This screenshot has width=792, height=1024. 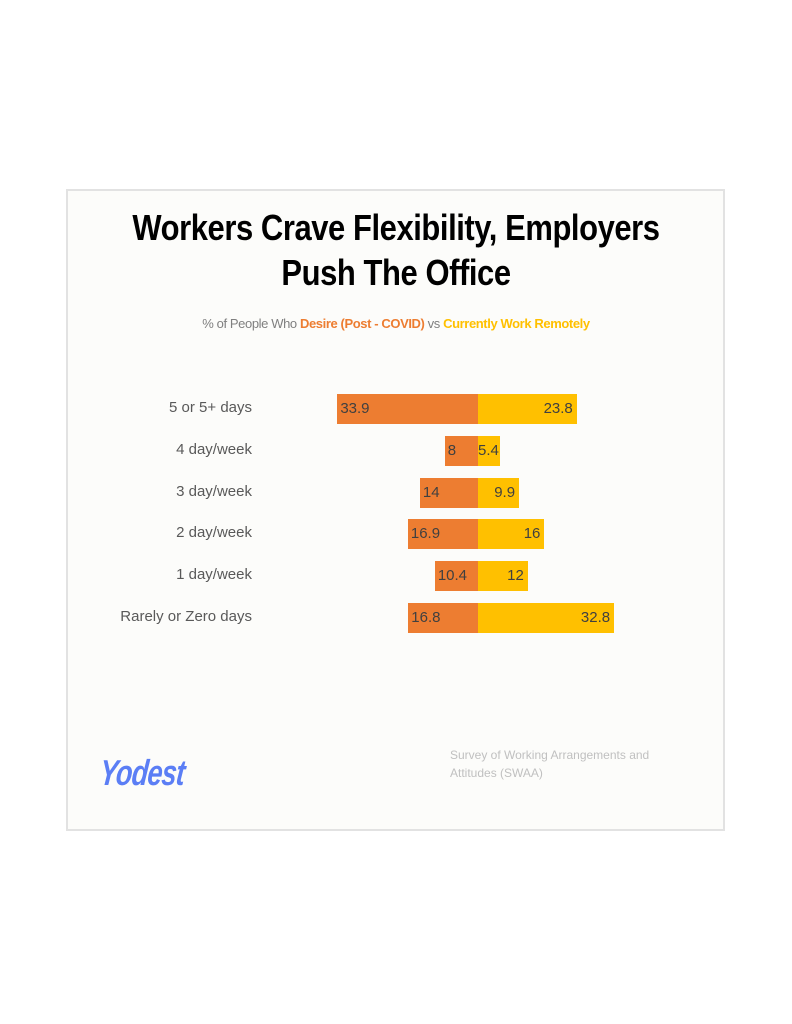 I want to click on subtitle-prefix: % of People Who, so click(x=251, y=323).